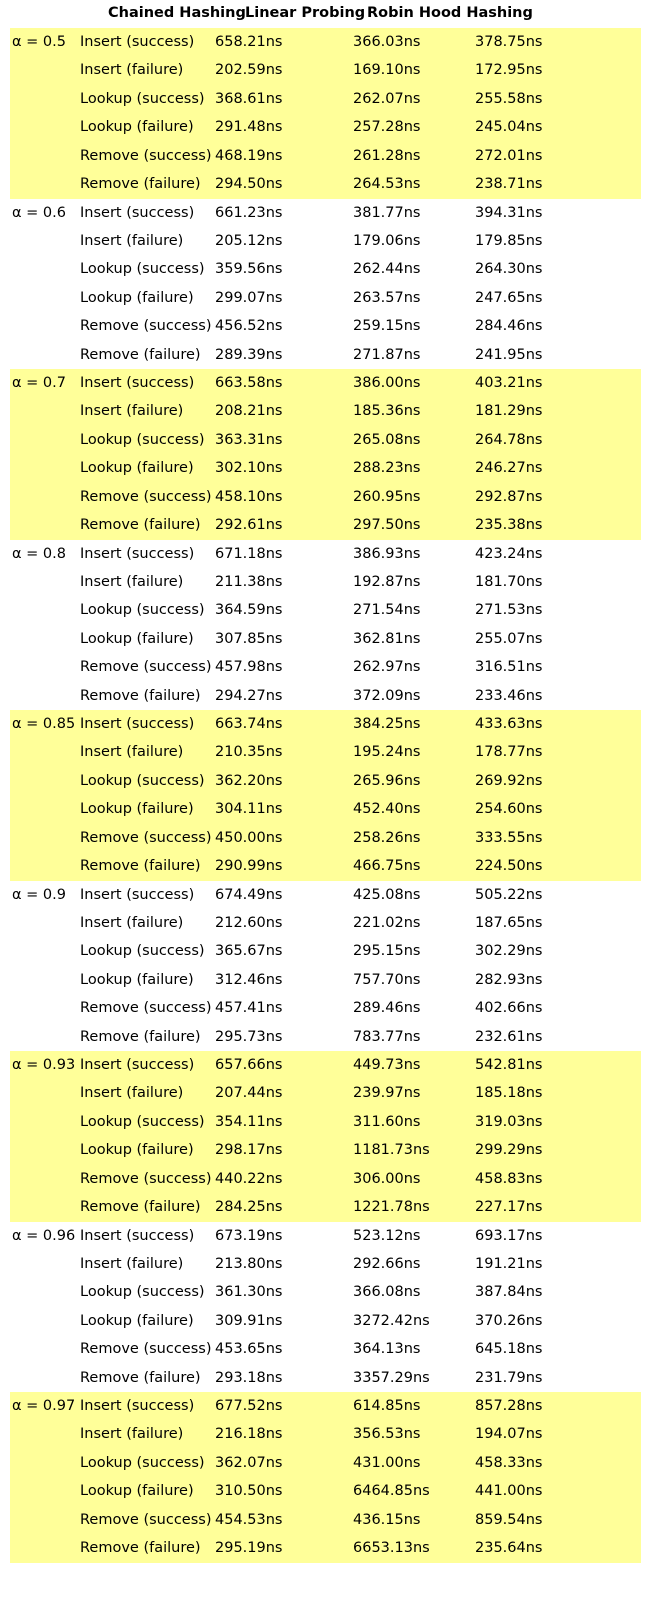 Image resolution: width=662 pixels, height=1598 pixels. I want to click on robin-hood-cell: 378.75ns, so click(509, 42).